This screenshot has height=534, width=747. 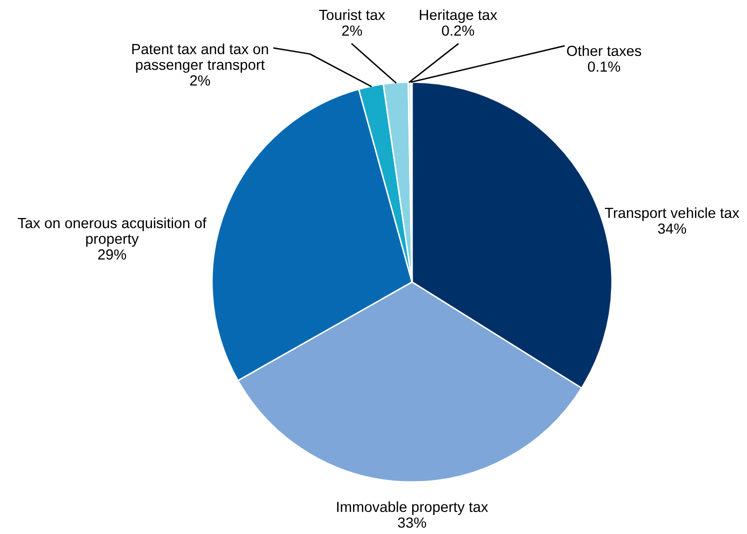 I want to click on data-label: 33%, so click(x=412, y=522).